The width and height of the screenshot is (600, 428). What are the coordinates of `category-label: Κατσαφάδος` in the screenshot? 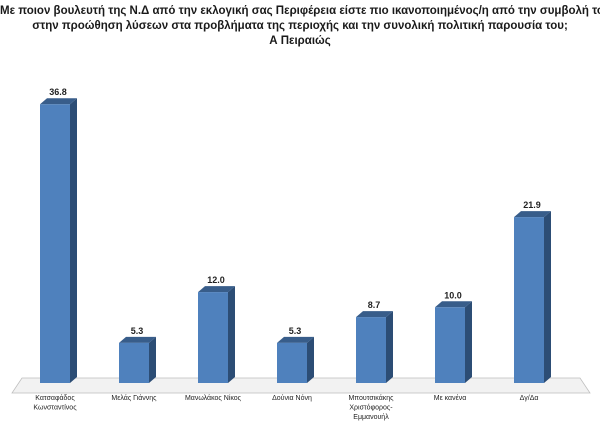 It's located at (55, 398).